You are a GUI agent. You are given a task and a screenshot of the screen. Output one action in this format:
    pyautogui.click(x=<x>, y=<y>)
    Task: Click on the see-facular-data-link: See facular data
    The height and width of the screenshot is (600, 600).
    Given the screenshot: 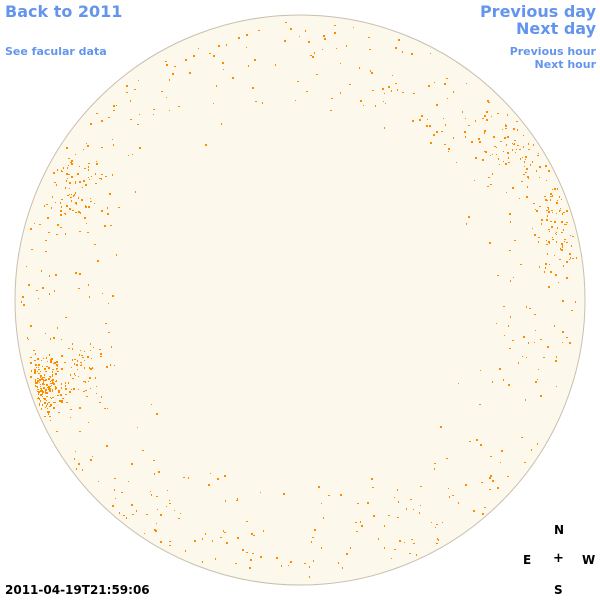 What is the action you would take?
    pyautogui.click(x=56, y=51)
    